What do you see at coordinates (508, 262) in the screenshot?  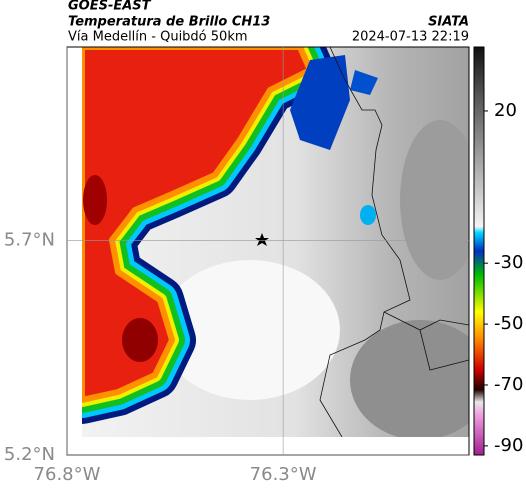 I see `colorbar-label: -30` at bounding box center [508, 262].